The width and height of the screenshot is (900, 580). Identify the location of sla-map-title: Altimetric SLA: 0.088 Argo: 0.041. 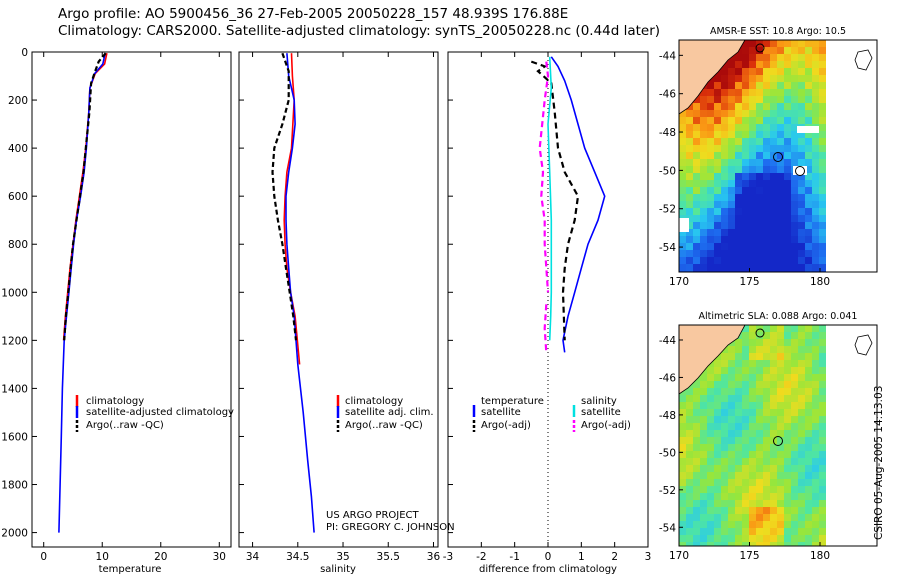
(778, 316).